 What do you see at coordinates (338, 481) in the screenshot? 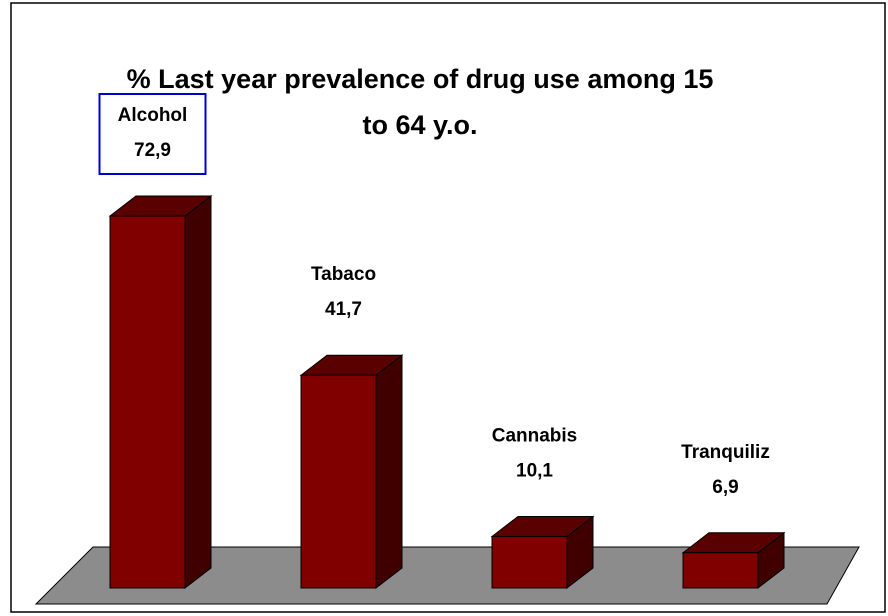
I see `bar-front-tabaco` at bounding box center [338, 481].